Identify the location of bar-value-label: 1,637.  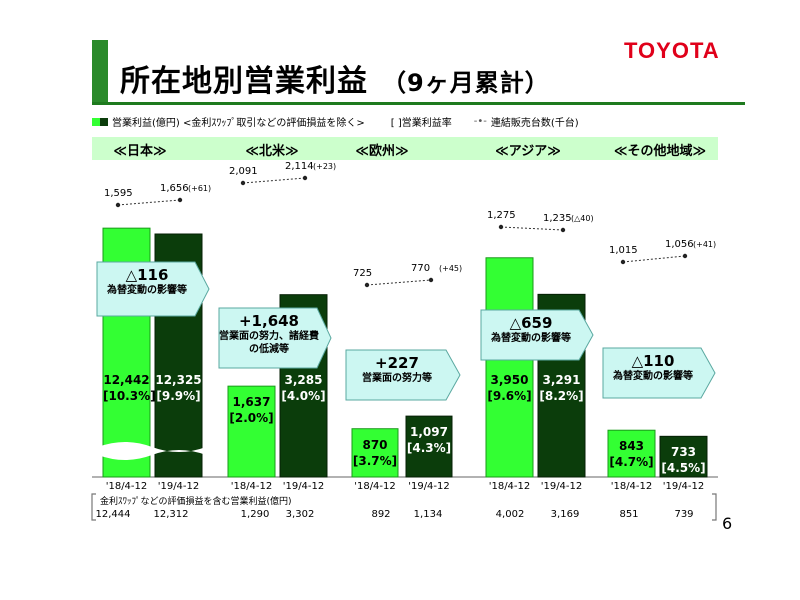
(251, 402).